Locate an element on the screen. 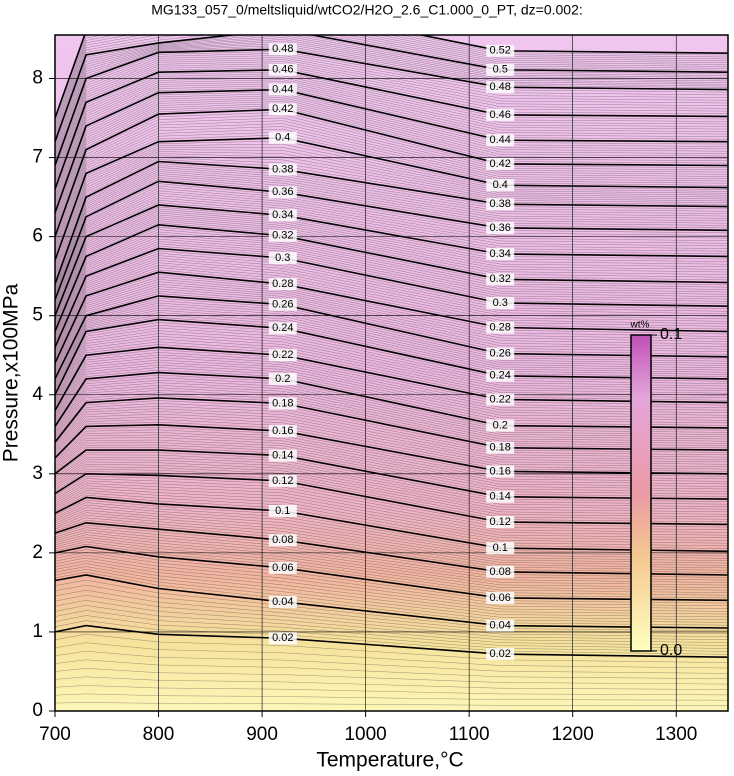 The width and height of the screenshot is (734, 776). contour-label: 0.28 is located at coordinates (282, 284).